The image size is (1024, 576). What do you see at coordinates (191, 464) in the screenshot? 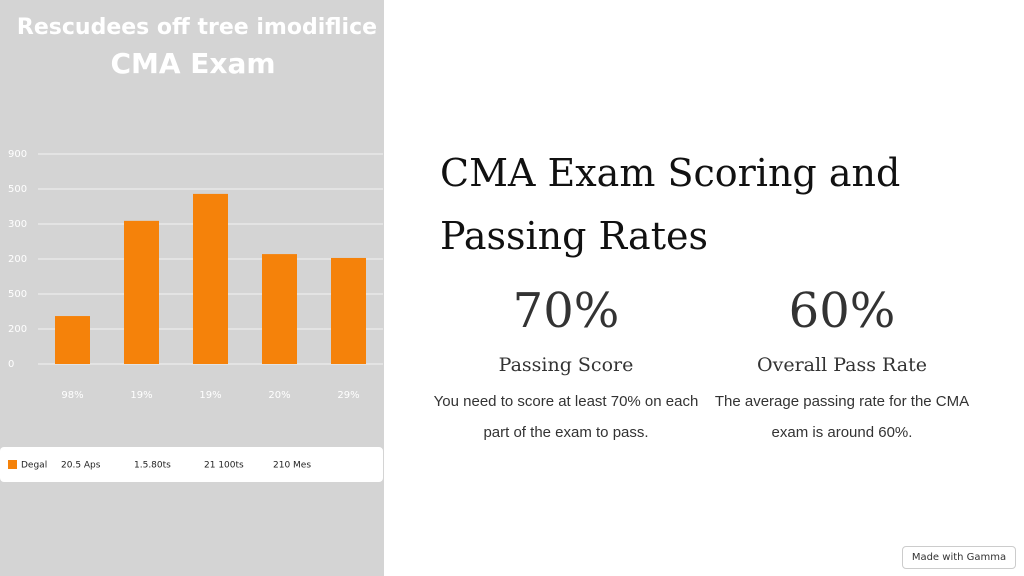
I see `legend-box` at bounding box center [191, 464].